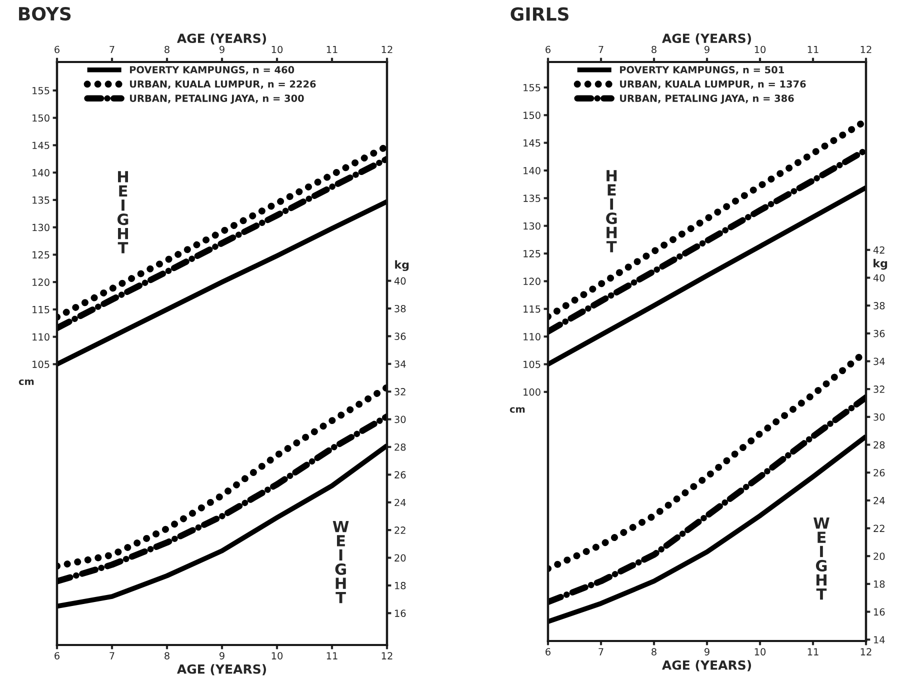 This screenshot has height=688, width=899. Describe the element at coordinates (879, 640) in the screenshot. I see `y2-tick-label: 14` at that location.